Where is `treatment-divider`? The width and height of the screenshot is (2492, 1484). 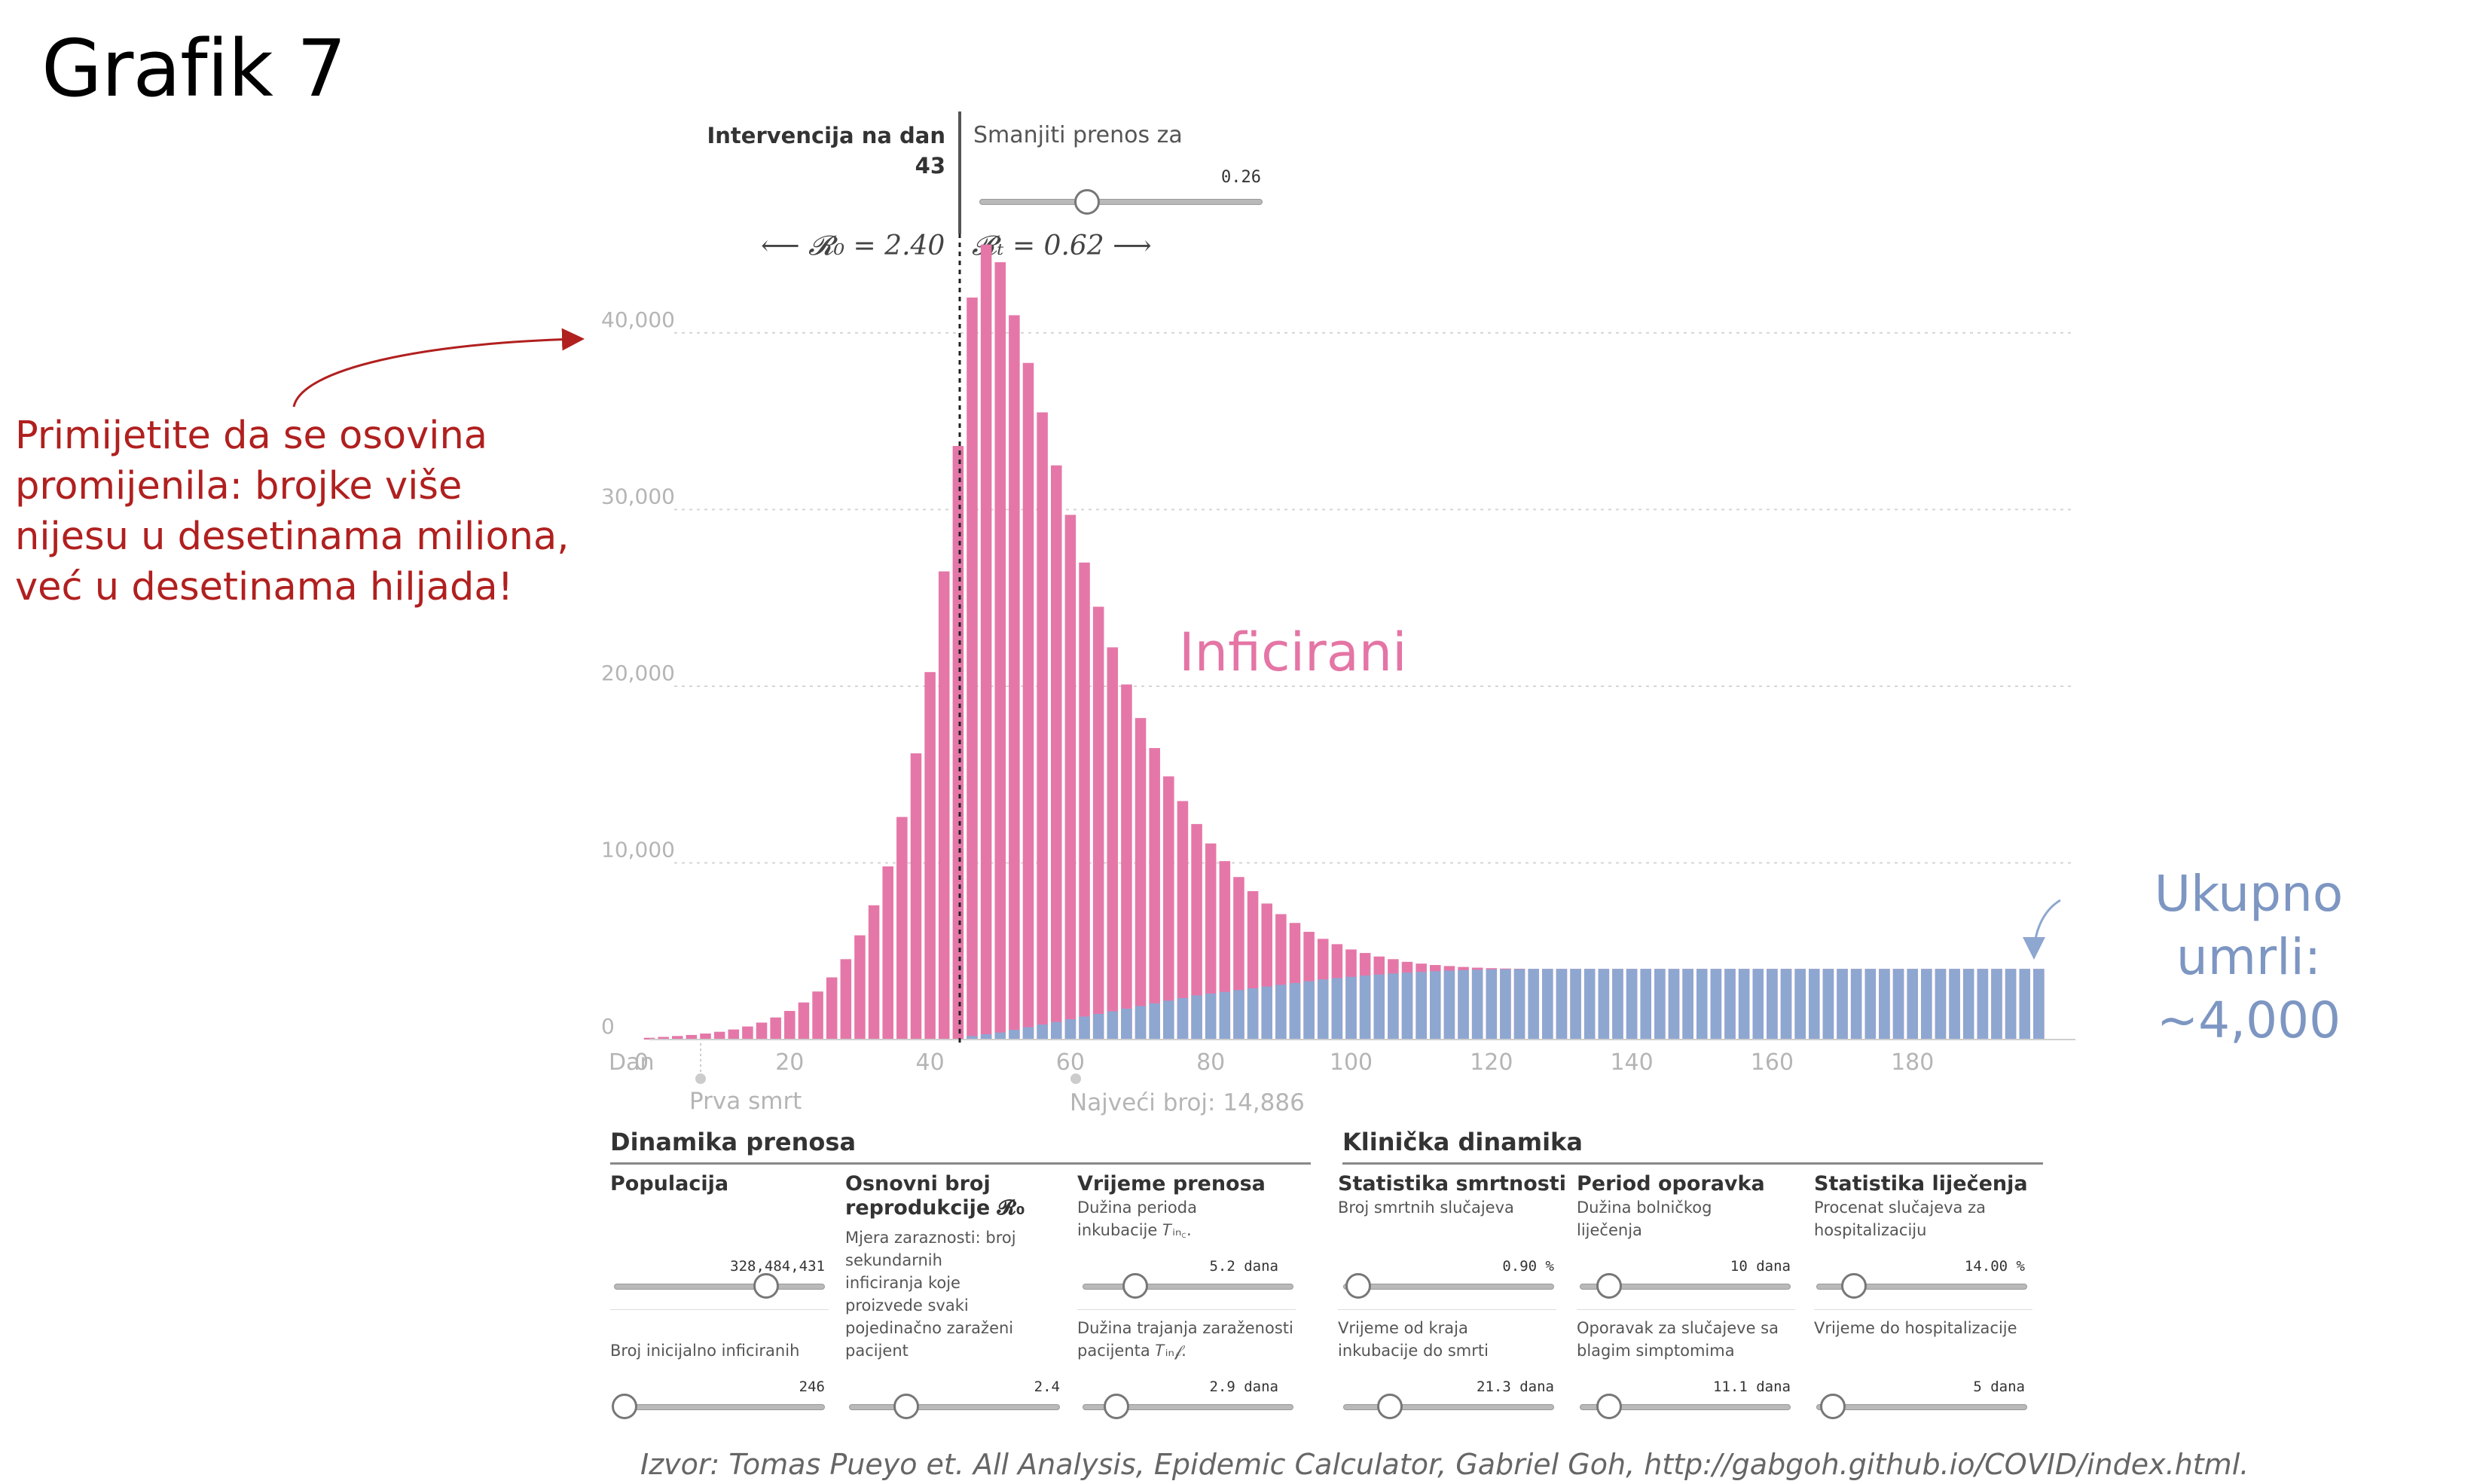
treatment-divider is located at coordinates (1923, 1309).